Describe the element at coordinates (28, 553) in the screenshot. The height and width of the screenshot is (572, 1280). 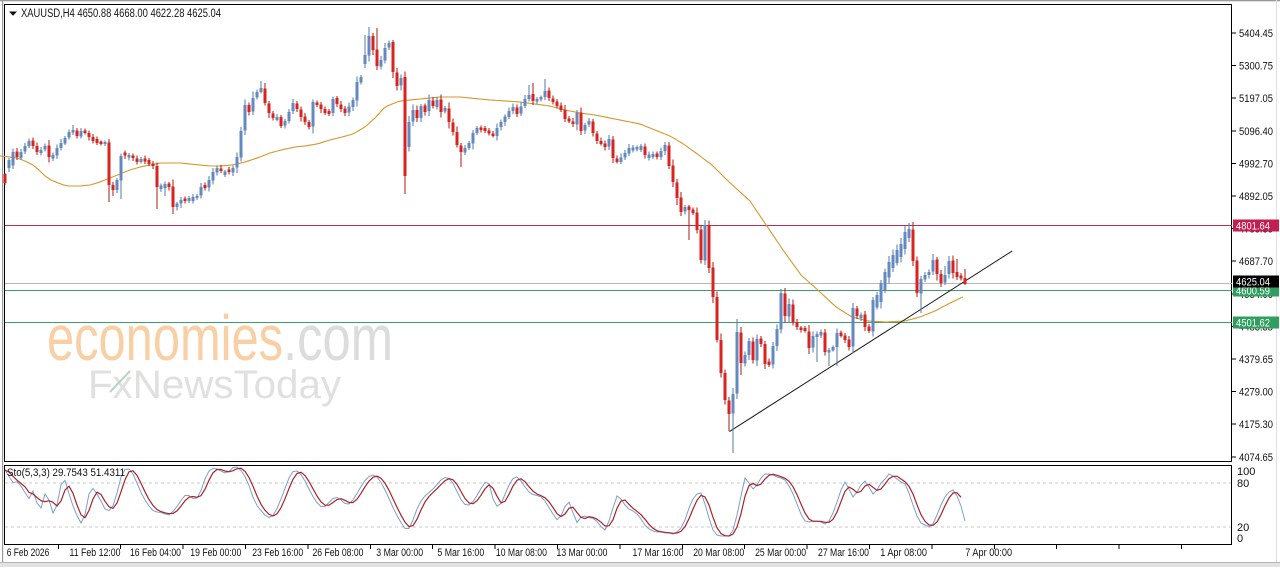
I see `svg-text: 6 Feb 2026` at that location.